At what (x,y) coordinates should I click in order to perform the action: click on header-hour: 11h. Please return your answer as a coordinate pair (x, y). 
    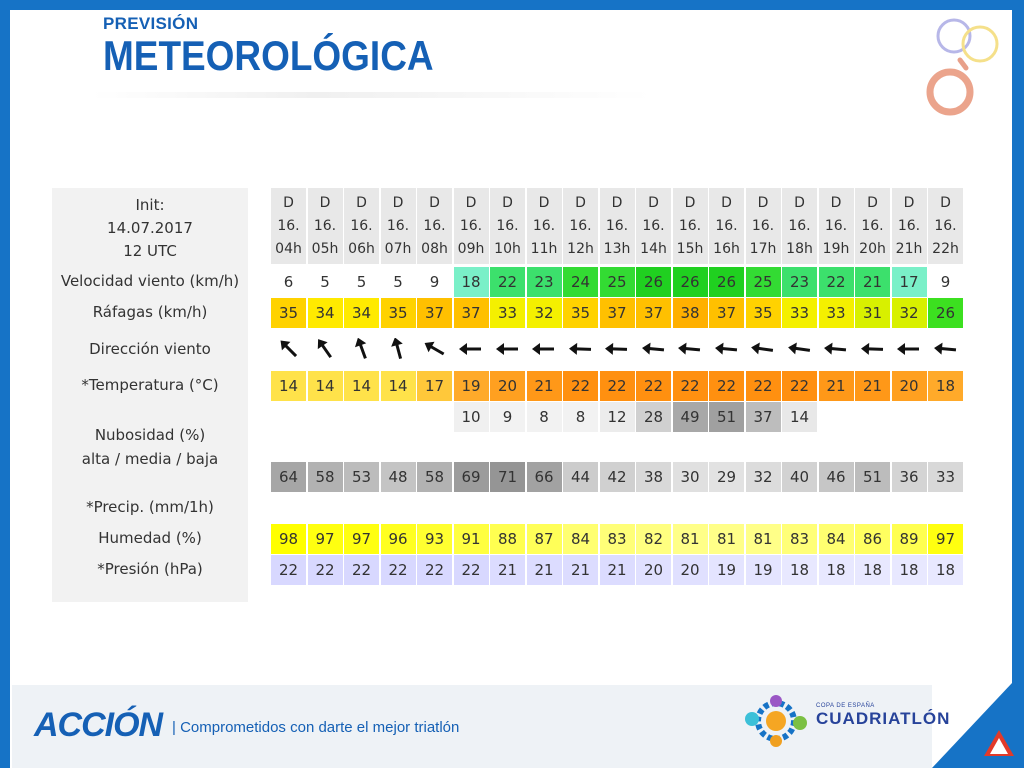
    Looking at the image, I should click on (544, 249).